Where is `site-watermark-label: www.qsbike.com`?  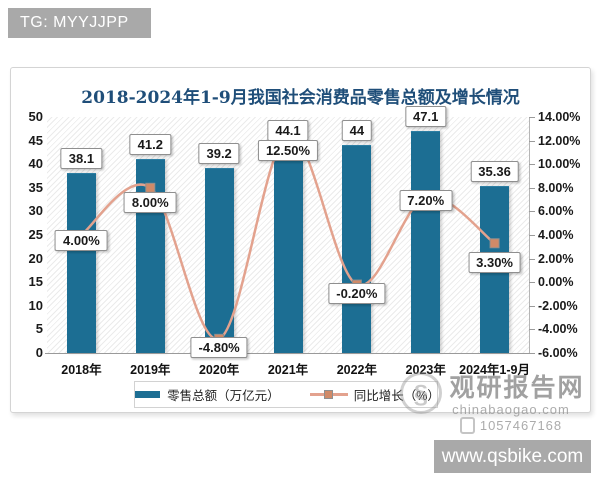
site-watermark-label: www.qsbike.com is located at coordinates (512, 456).